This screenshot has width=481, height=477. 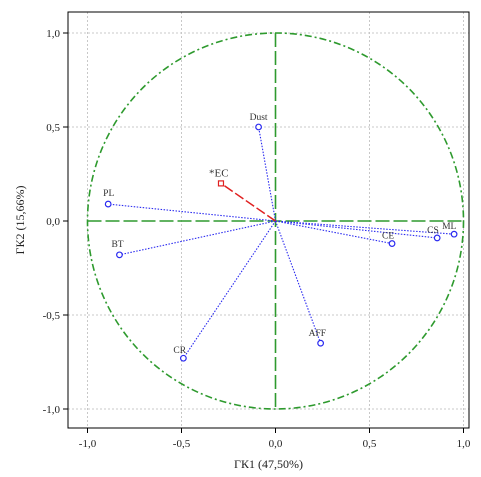 I want to click on vector-cr, so click(x=229, y=289).